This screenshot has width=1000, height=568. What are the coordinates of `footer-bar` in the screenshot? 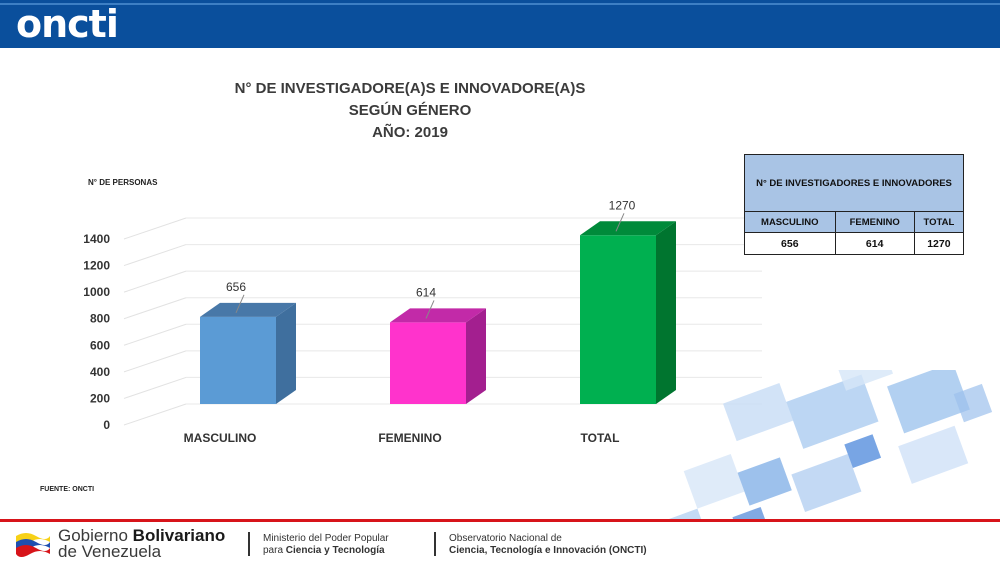 It's located at (500, 545).